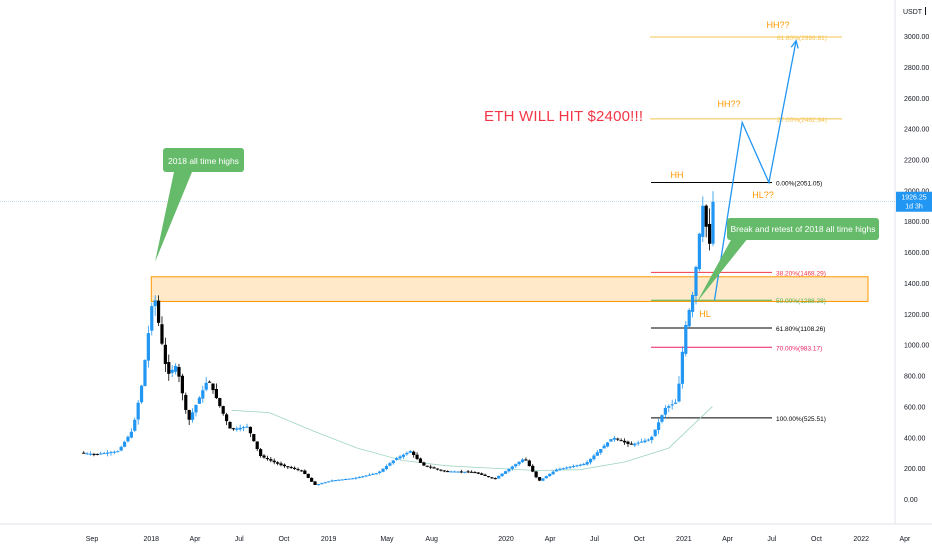  I want to click on time-tick-label: 2019, so click(329, 539).